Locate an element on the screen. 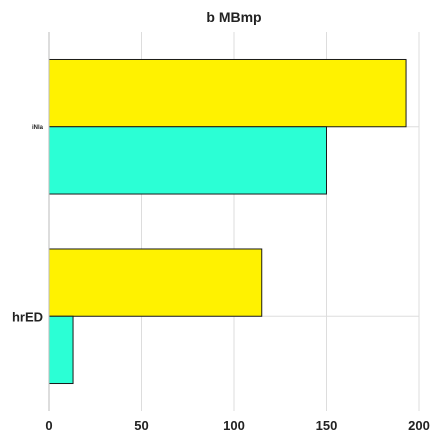 The width and height of the screenshot is (444, 444). x-tick-label: 100 is located at coordinates (234, 425).